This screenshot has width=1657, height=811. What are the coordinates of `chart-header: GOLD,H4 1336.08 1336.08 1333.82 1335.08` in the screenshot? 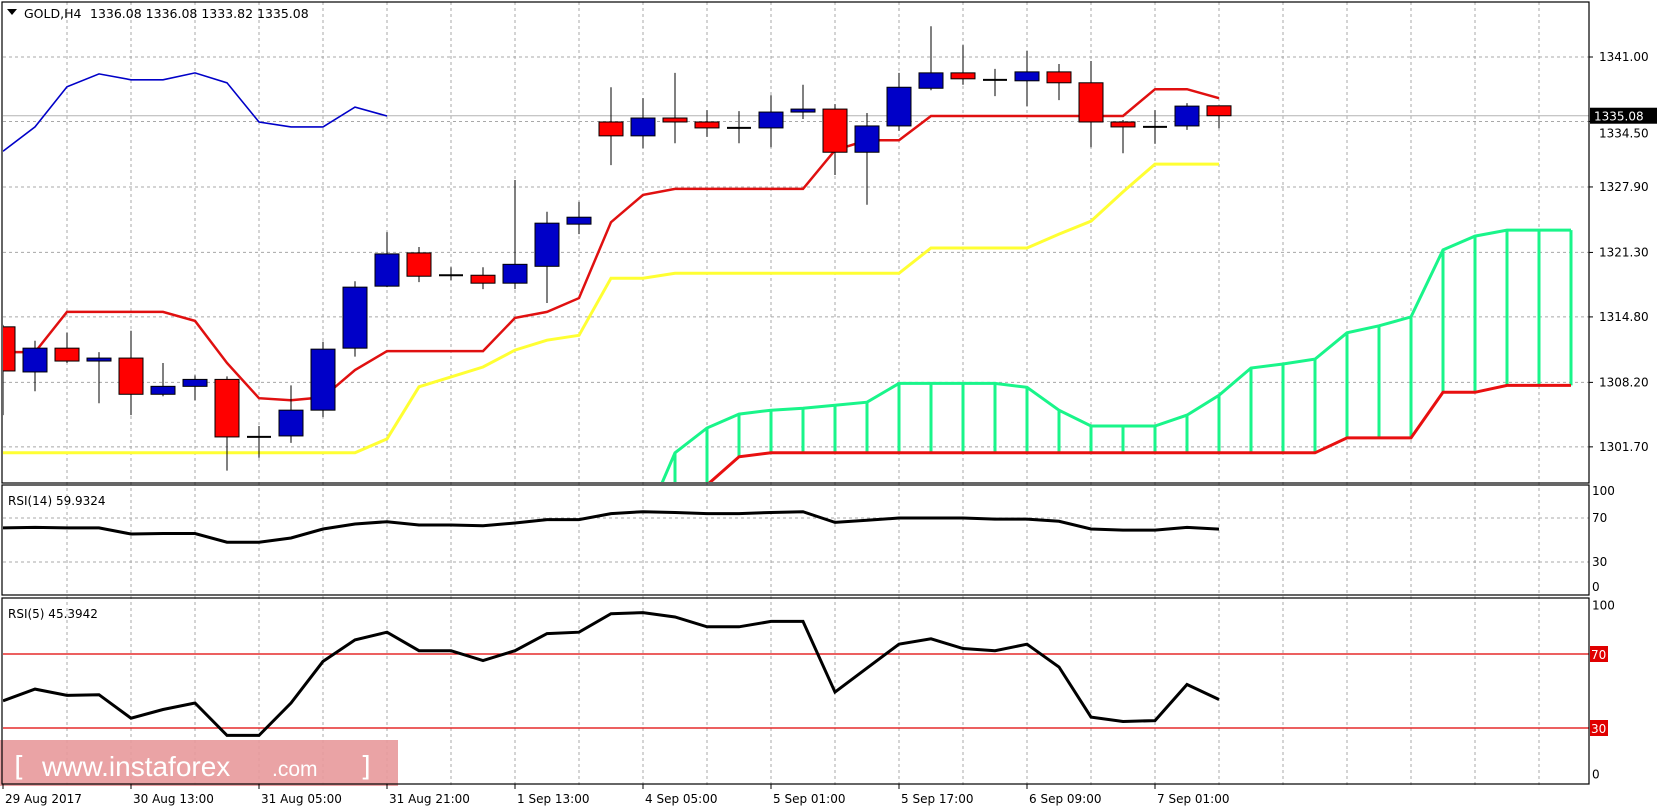 It's located at (158, 13).